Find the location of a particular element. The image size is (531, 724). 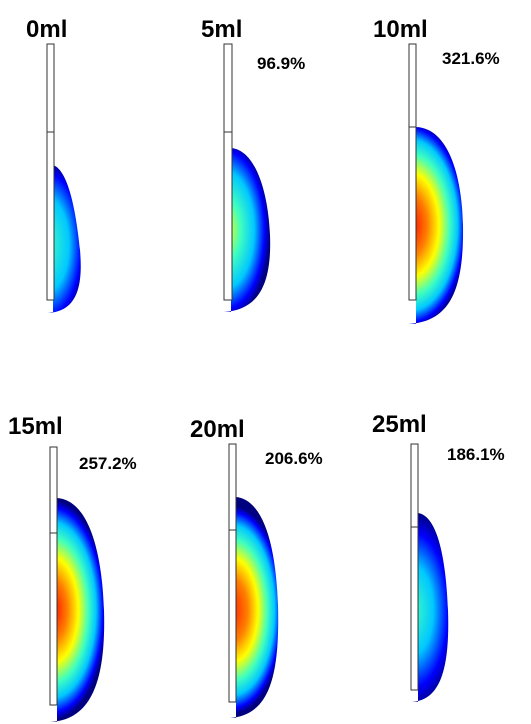

volume-label-15ml: 15ml is located at coordinates (35, 426).